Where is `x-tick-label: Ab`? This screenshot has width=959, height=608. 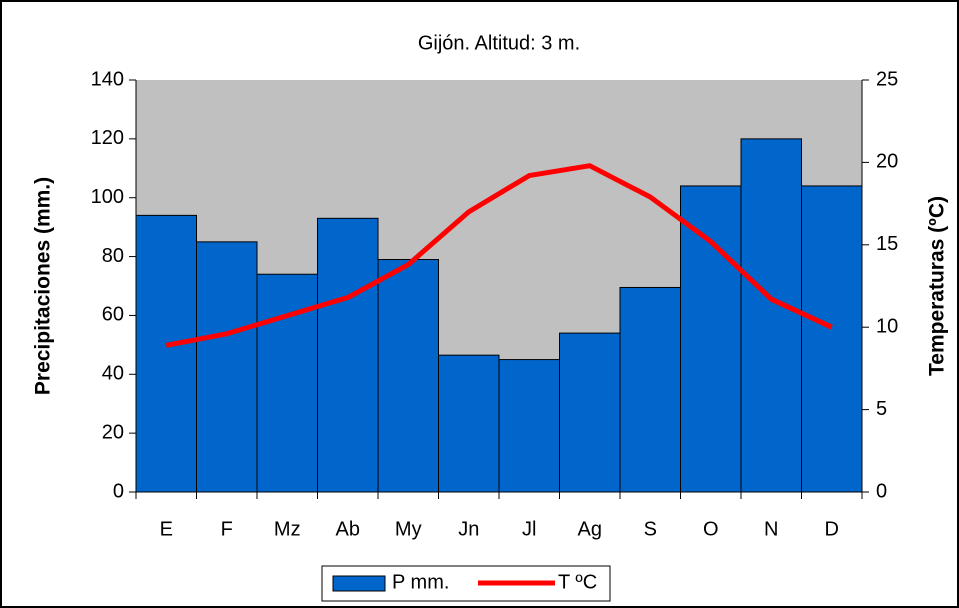
x-tick-label: Ab is located at coordinates (348, 529).